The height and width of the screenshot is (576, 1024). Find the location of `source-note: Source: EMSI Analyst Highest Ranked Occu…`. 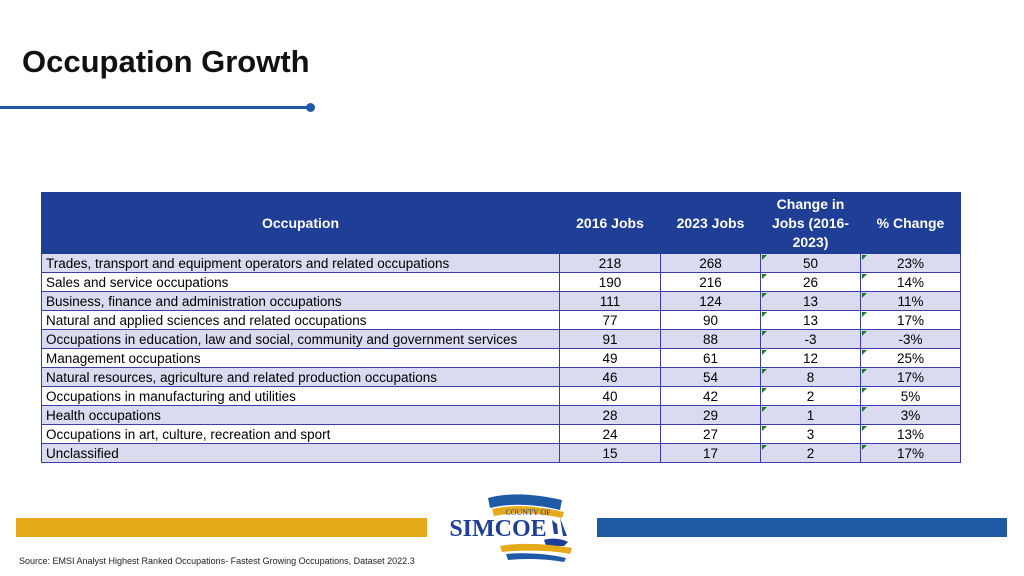

source-note: Source: EMSI Analyst Highest Ranked Occu… is located at coordinates (217, 561).